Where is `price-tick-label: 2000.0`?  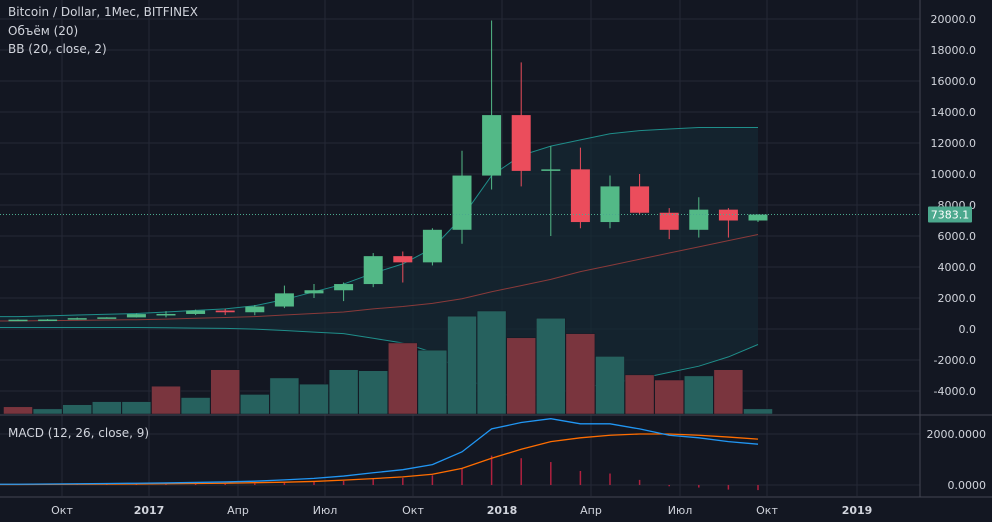 price-tick-label: 2000.0 is located at coordinates (957, 298).